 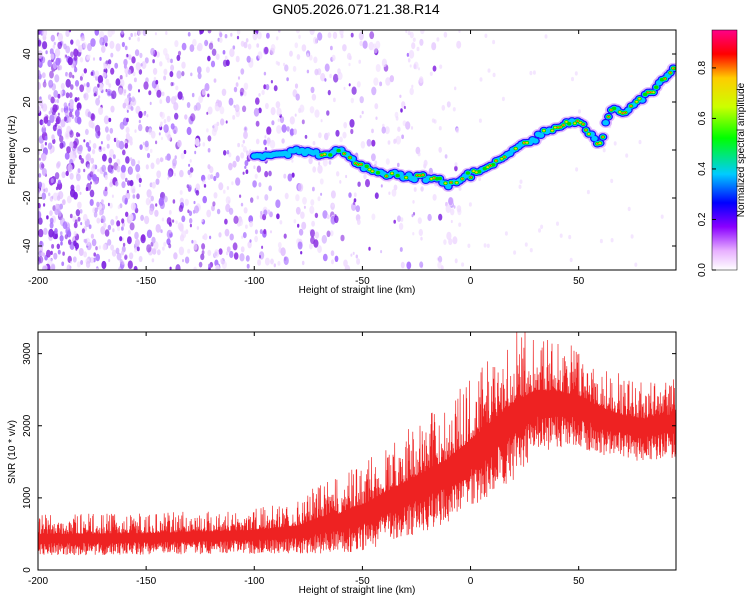 I want to click on snr-y-tick-label: 0, so click(x=27, y=570).